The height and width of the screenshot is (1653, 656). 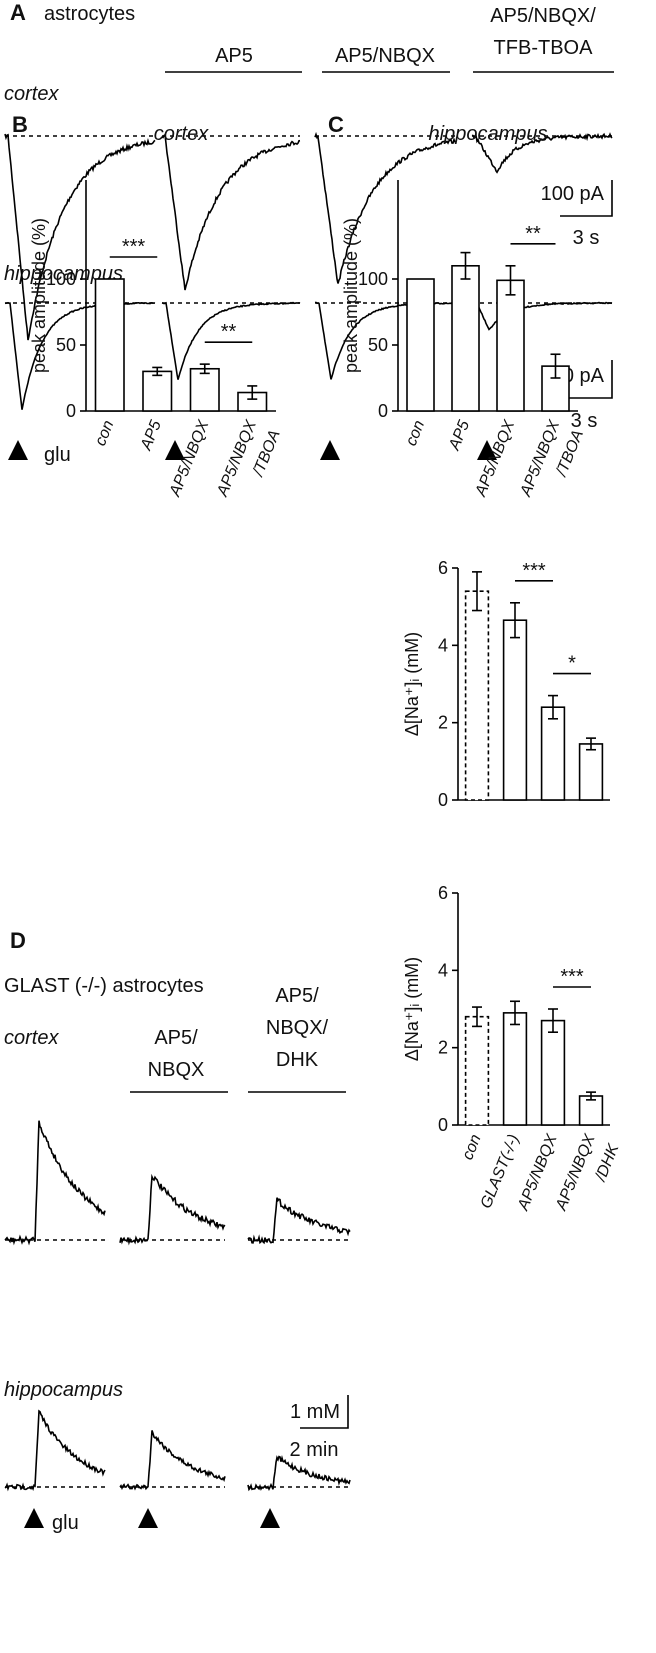 What do you see at coordinates (104, 986) in the screenshot?
I see `panel-title: GLAST (-/-) astrocytes` at bounding box center [104, 986].